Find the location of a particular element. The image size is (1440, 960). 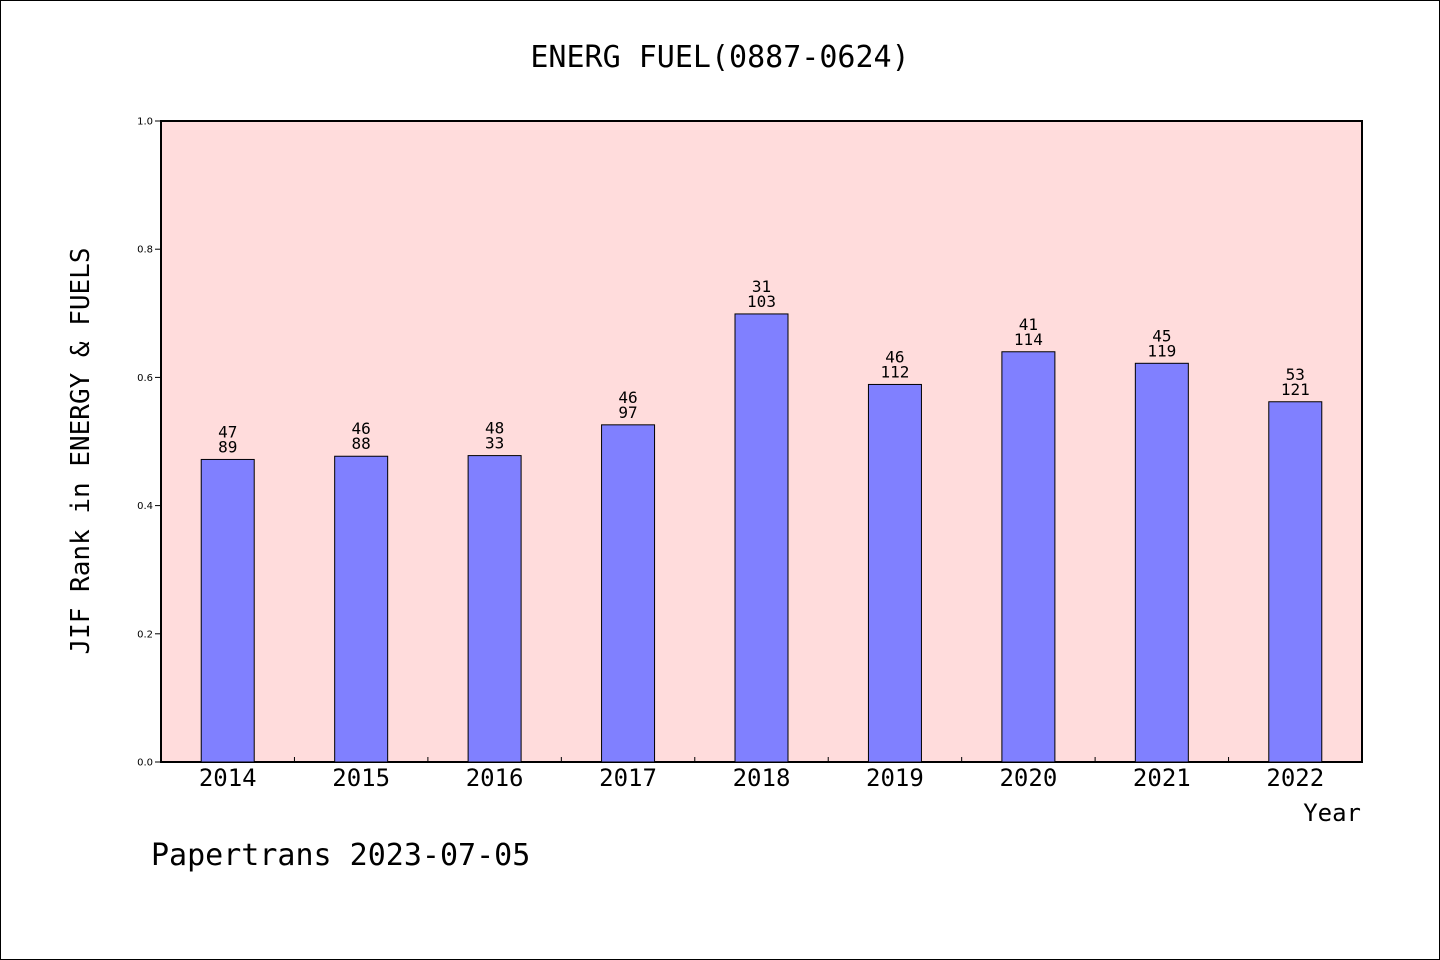

bar-2019 is located at coordinates (894, 573).